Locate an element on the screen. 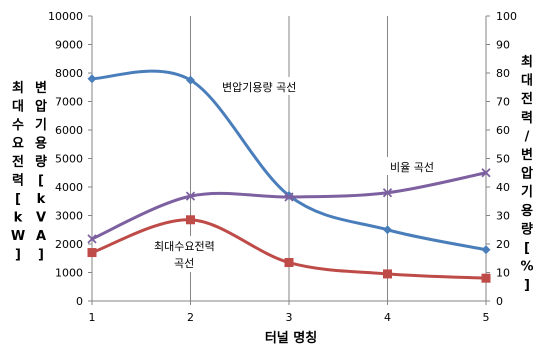 The width and height of the screenshot is (542, 351). x-tick-label: 5 is located at coordinates (486, 317).